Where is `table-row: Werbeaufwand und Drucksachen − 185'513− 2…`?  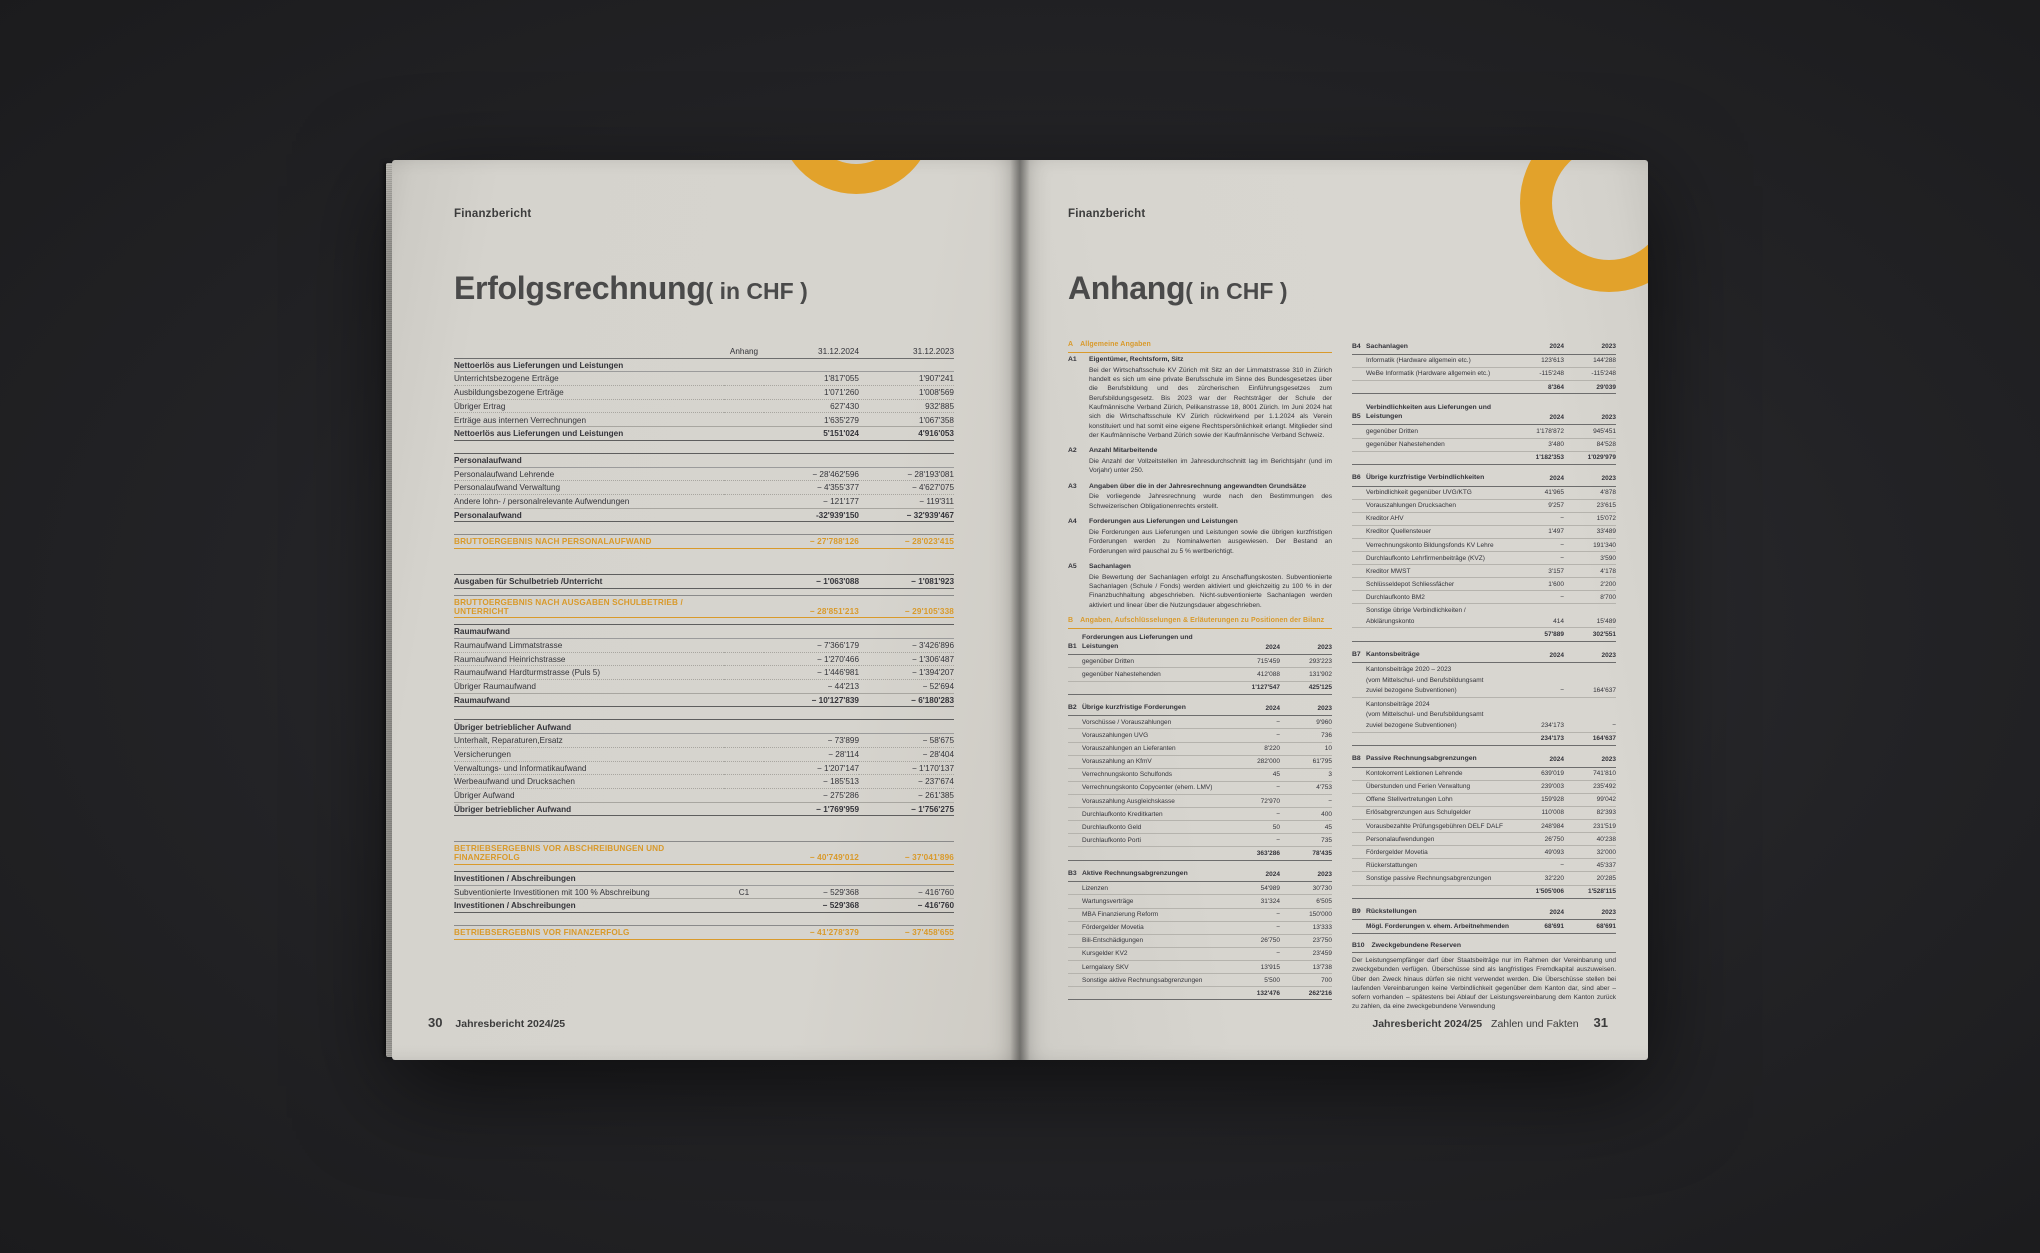
table-row: Werbeaufwand und Drucksachen − 185'513− 2… is located at coordinates (704, 781).